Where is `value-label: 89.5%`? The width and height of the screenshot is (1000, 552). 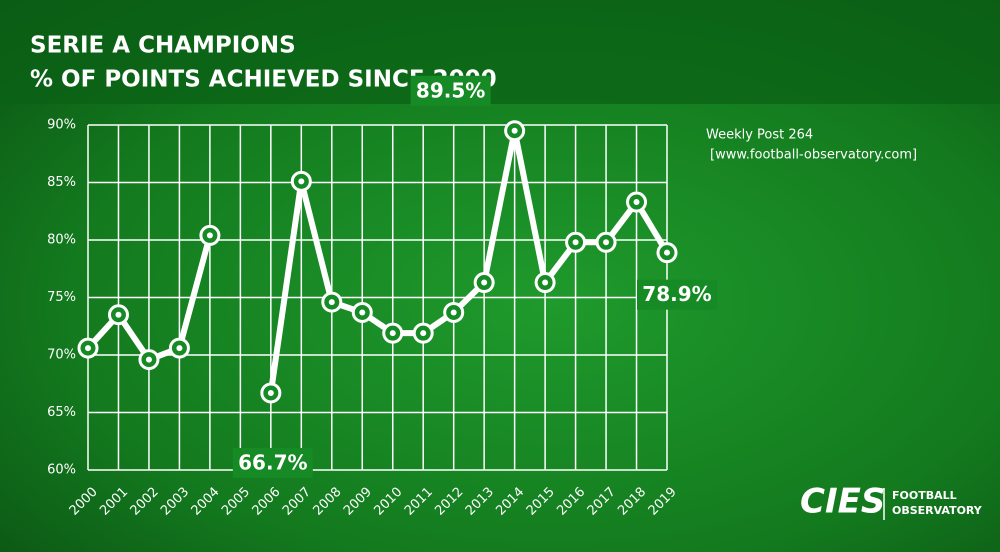
value-label: 89.5% is located at coordinates (450, 90).